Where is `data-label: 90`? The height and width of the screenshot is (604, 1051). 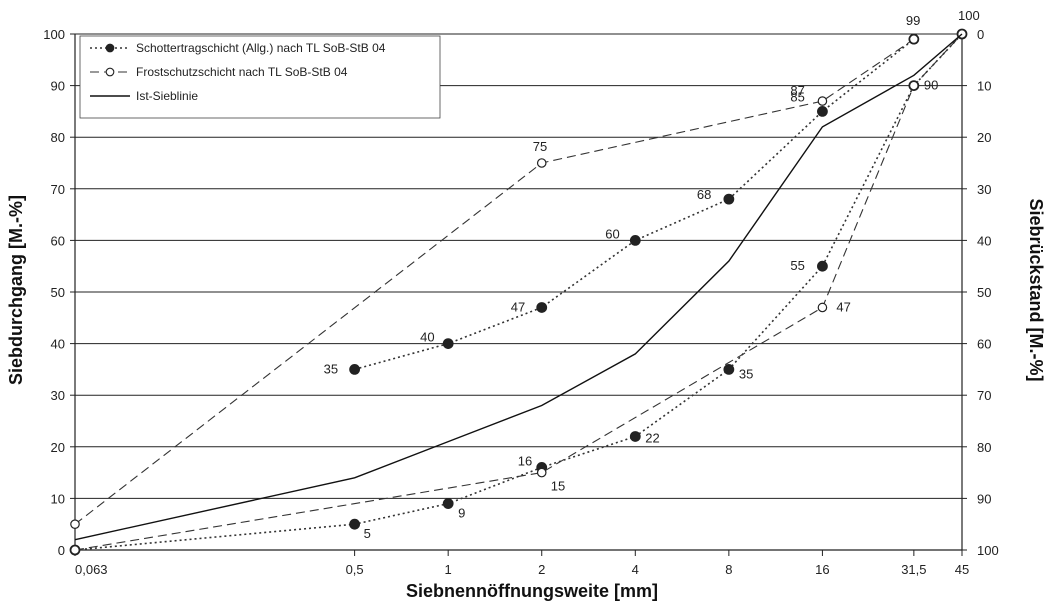
data-label: 90 is located at coordinates (931, 85).